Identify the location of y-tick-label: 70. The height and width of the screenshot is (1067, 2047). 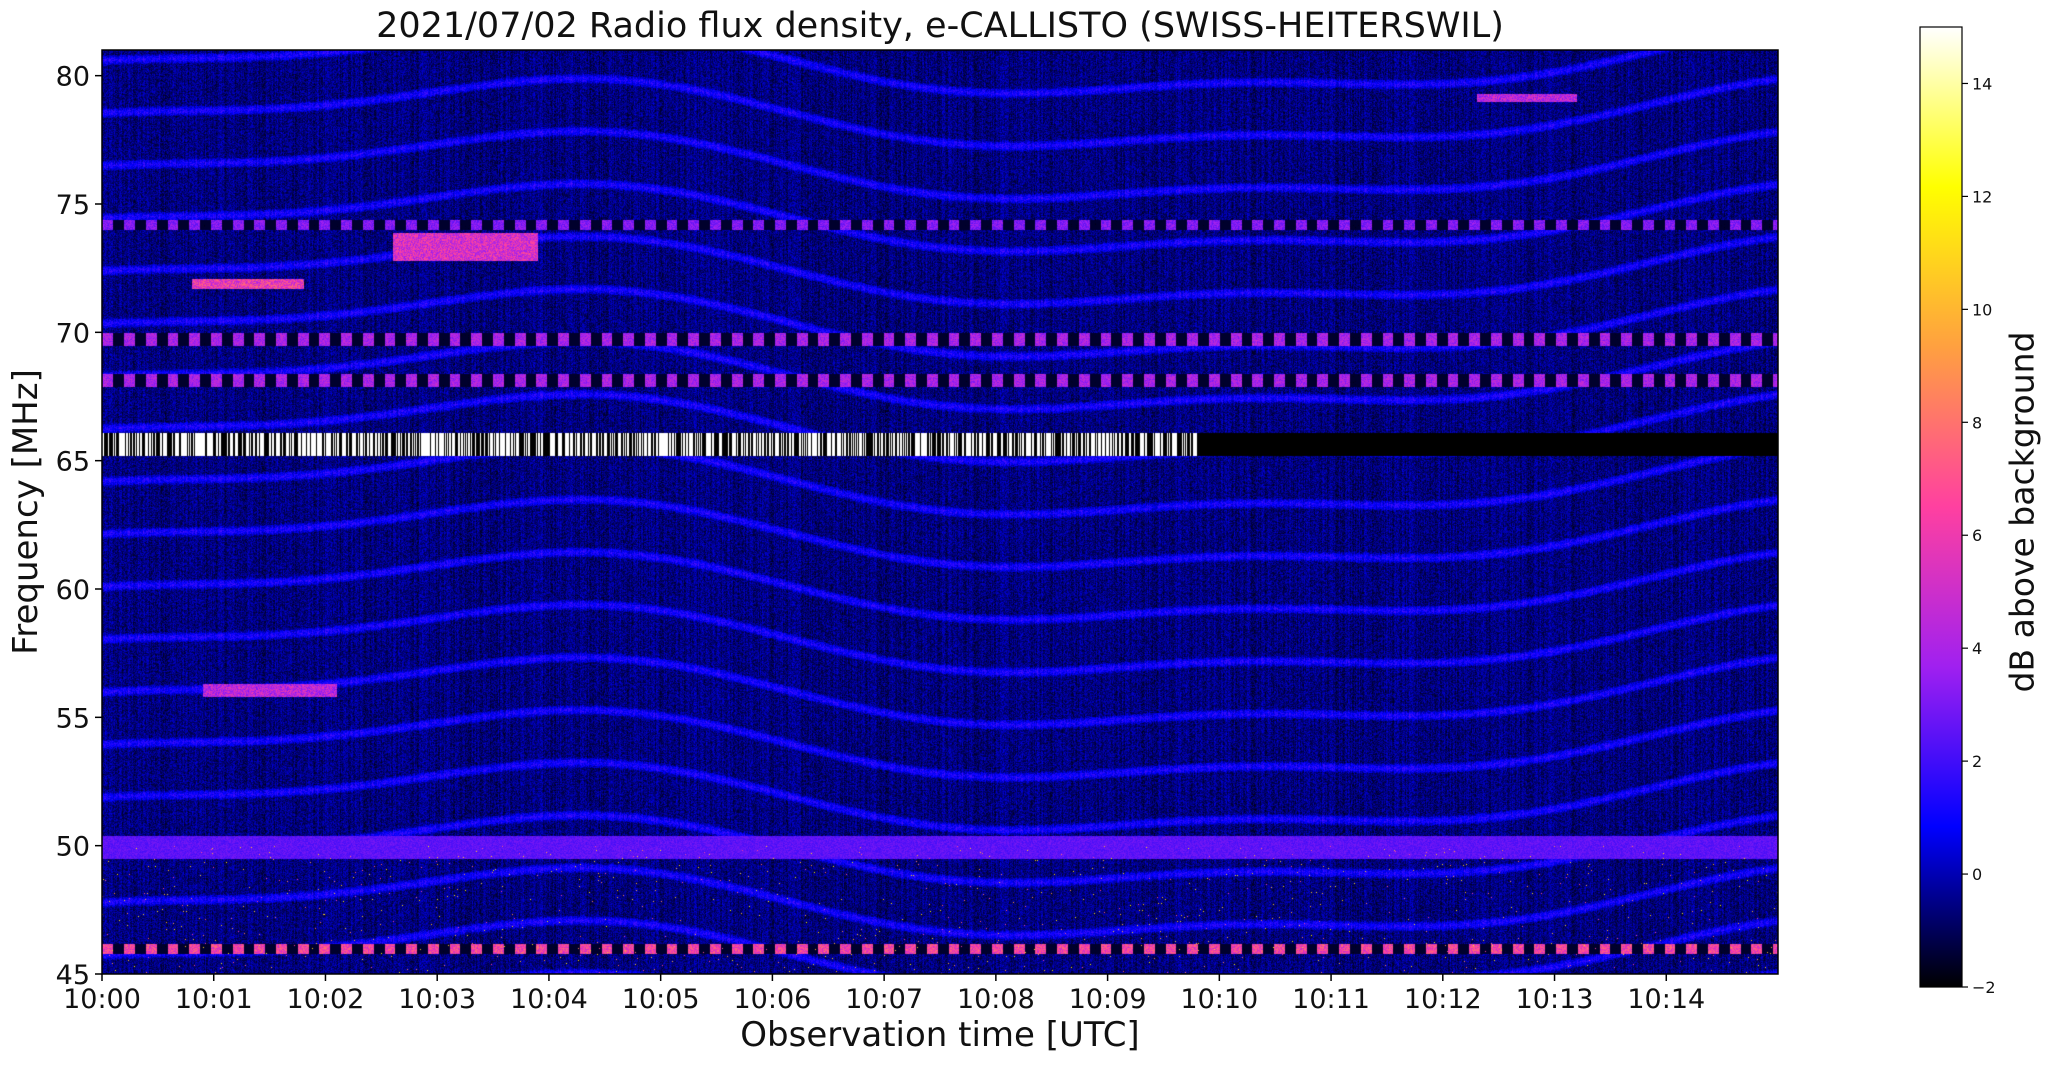
(73, 333).